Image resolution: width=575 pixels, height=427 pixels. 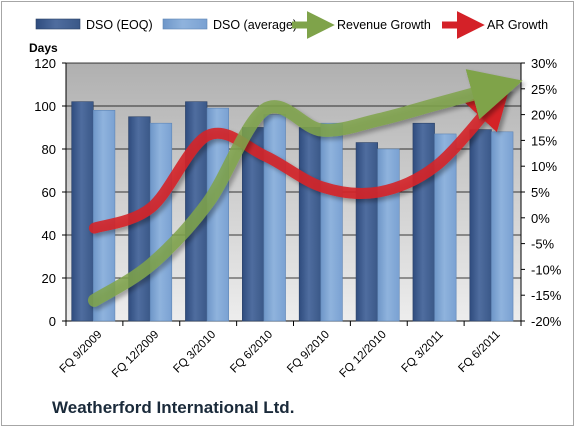 I want to click on y2-tick-label: -15%, so click(x=546, y=295).